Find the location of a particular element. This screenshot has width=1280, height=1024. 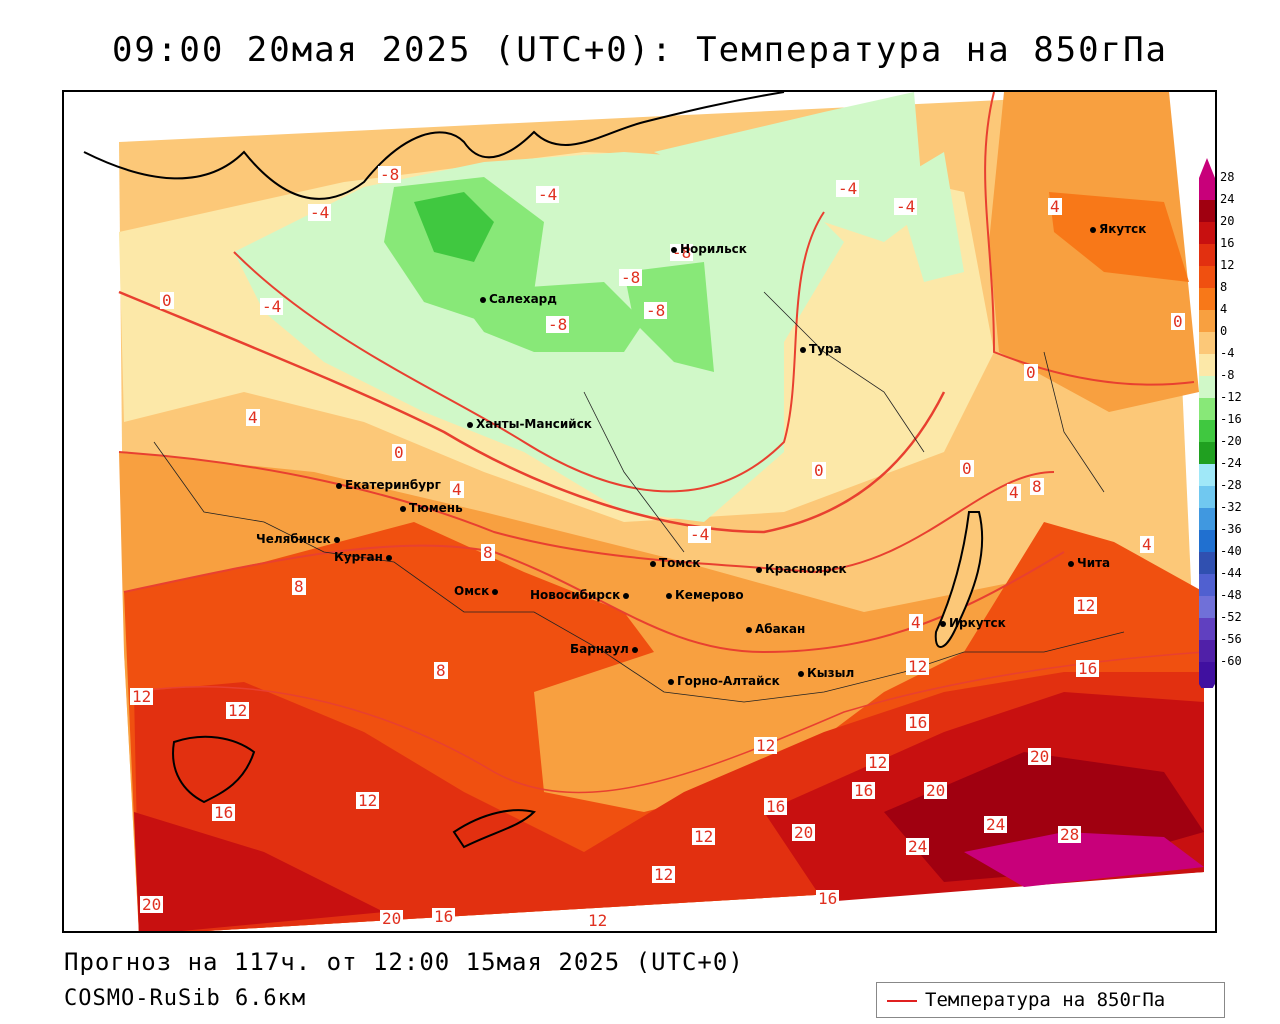

contour-label: 24 is located at coordinates (918, 846).